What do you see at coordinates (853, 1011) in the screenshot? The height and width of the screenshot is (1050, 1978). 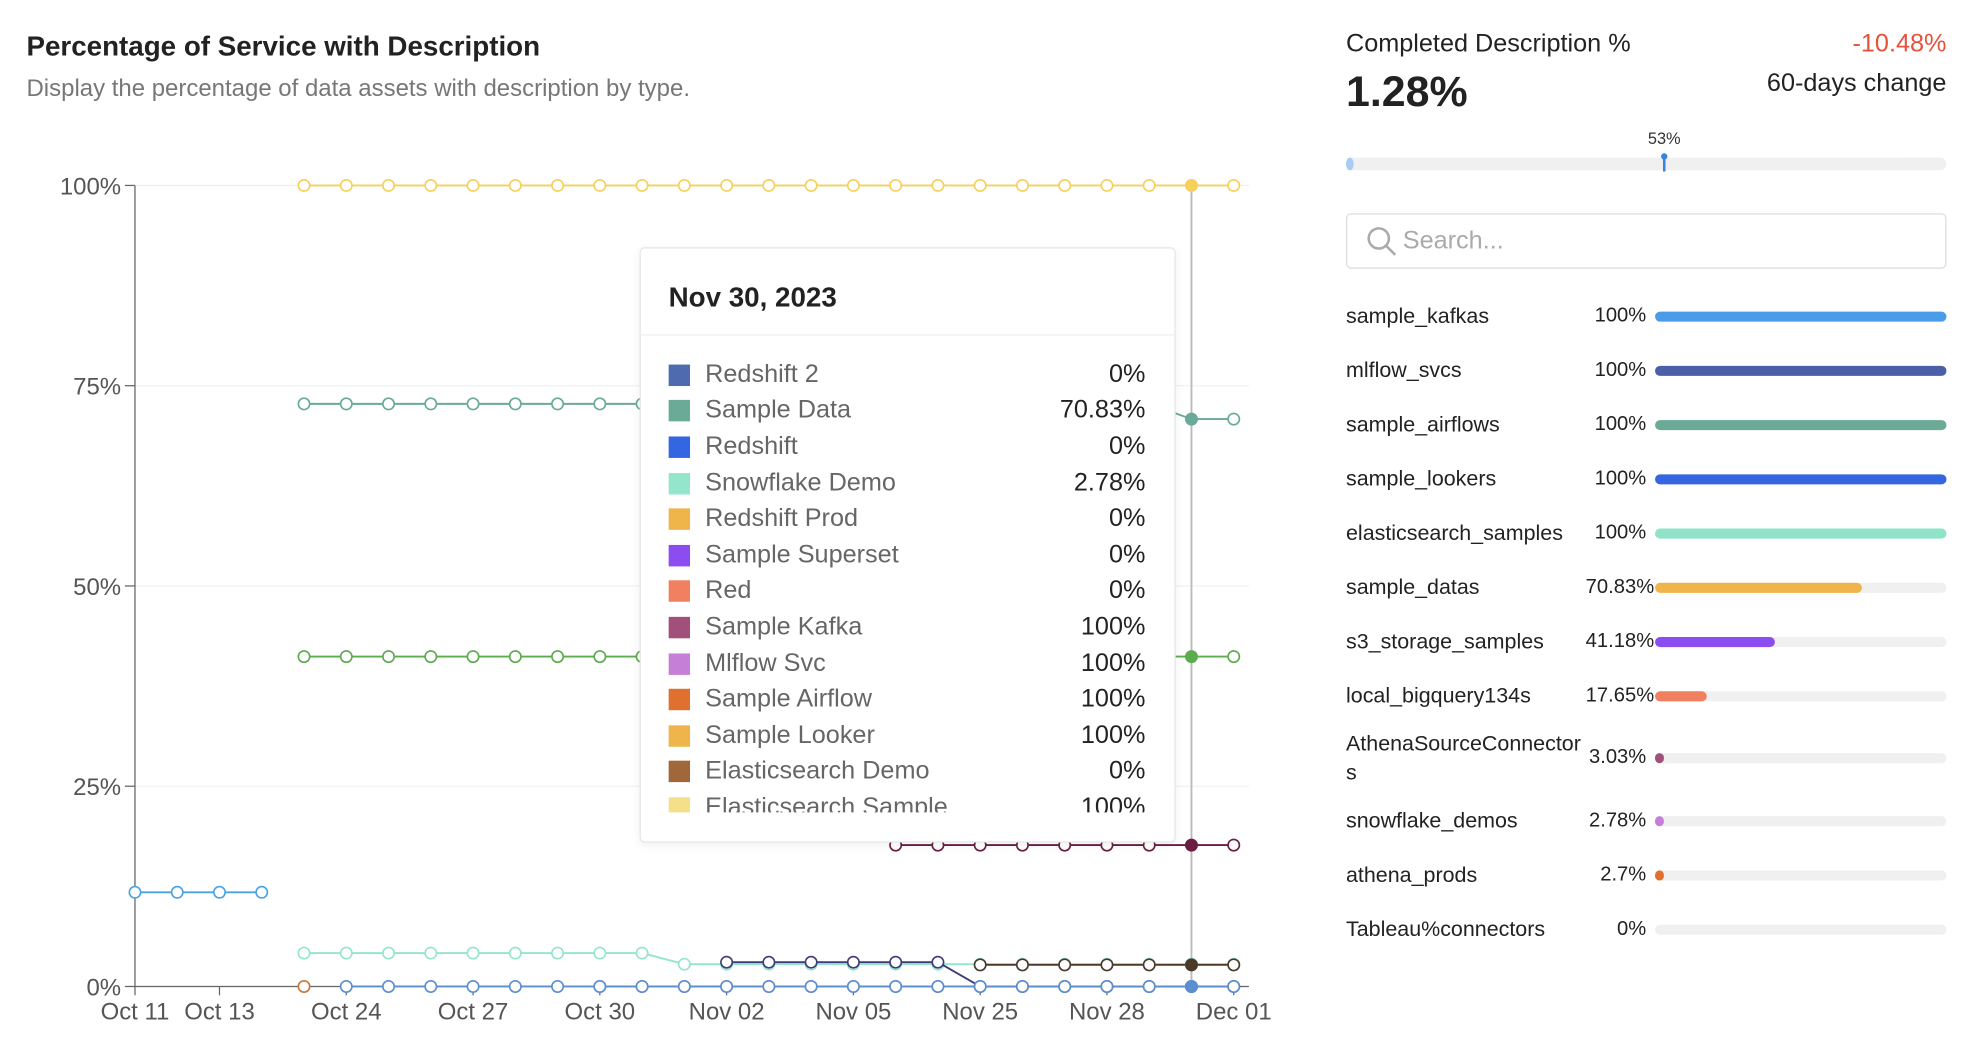 I see `x-tick-label: Nov 05` at bounding box center [853, 1011].